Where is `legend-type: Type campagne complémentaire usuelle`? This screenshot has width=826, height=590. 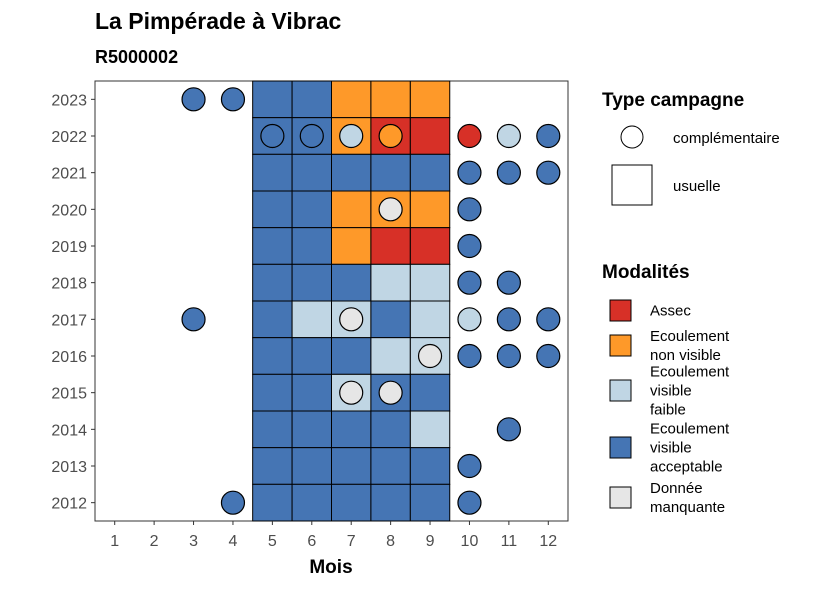
legend-type: Type campagne complémentaire usuelle is located at coordinates (691, 148).